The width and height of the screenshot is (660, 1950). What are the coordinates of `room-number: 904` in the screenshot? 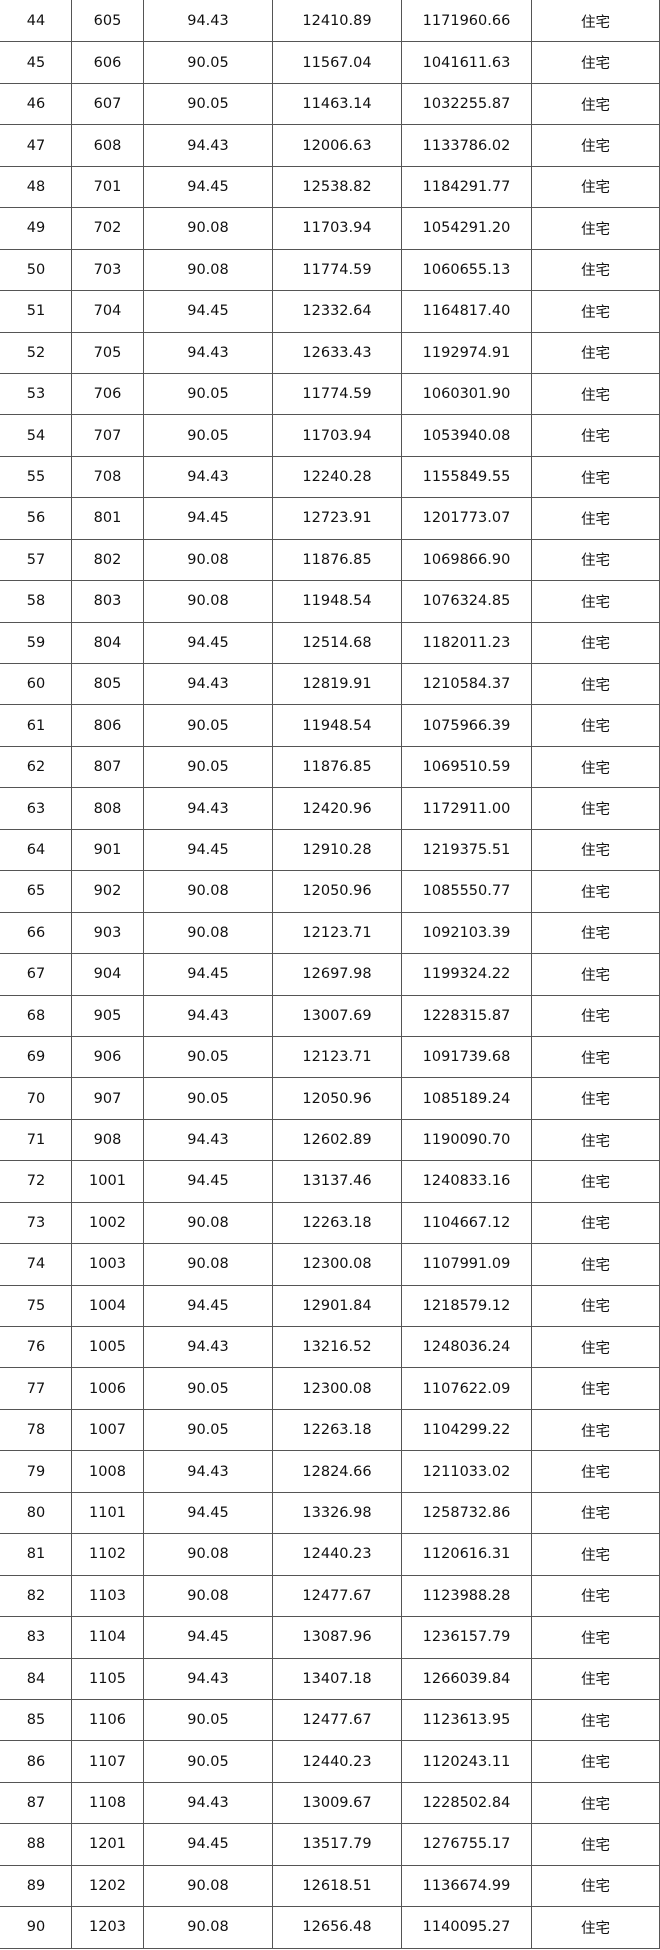 It's located at (107, 974).